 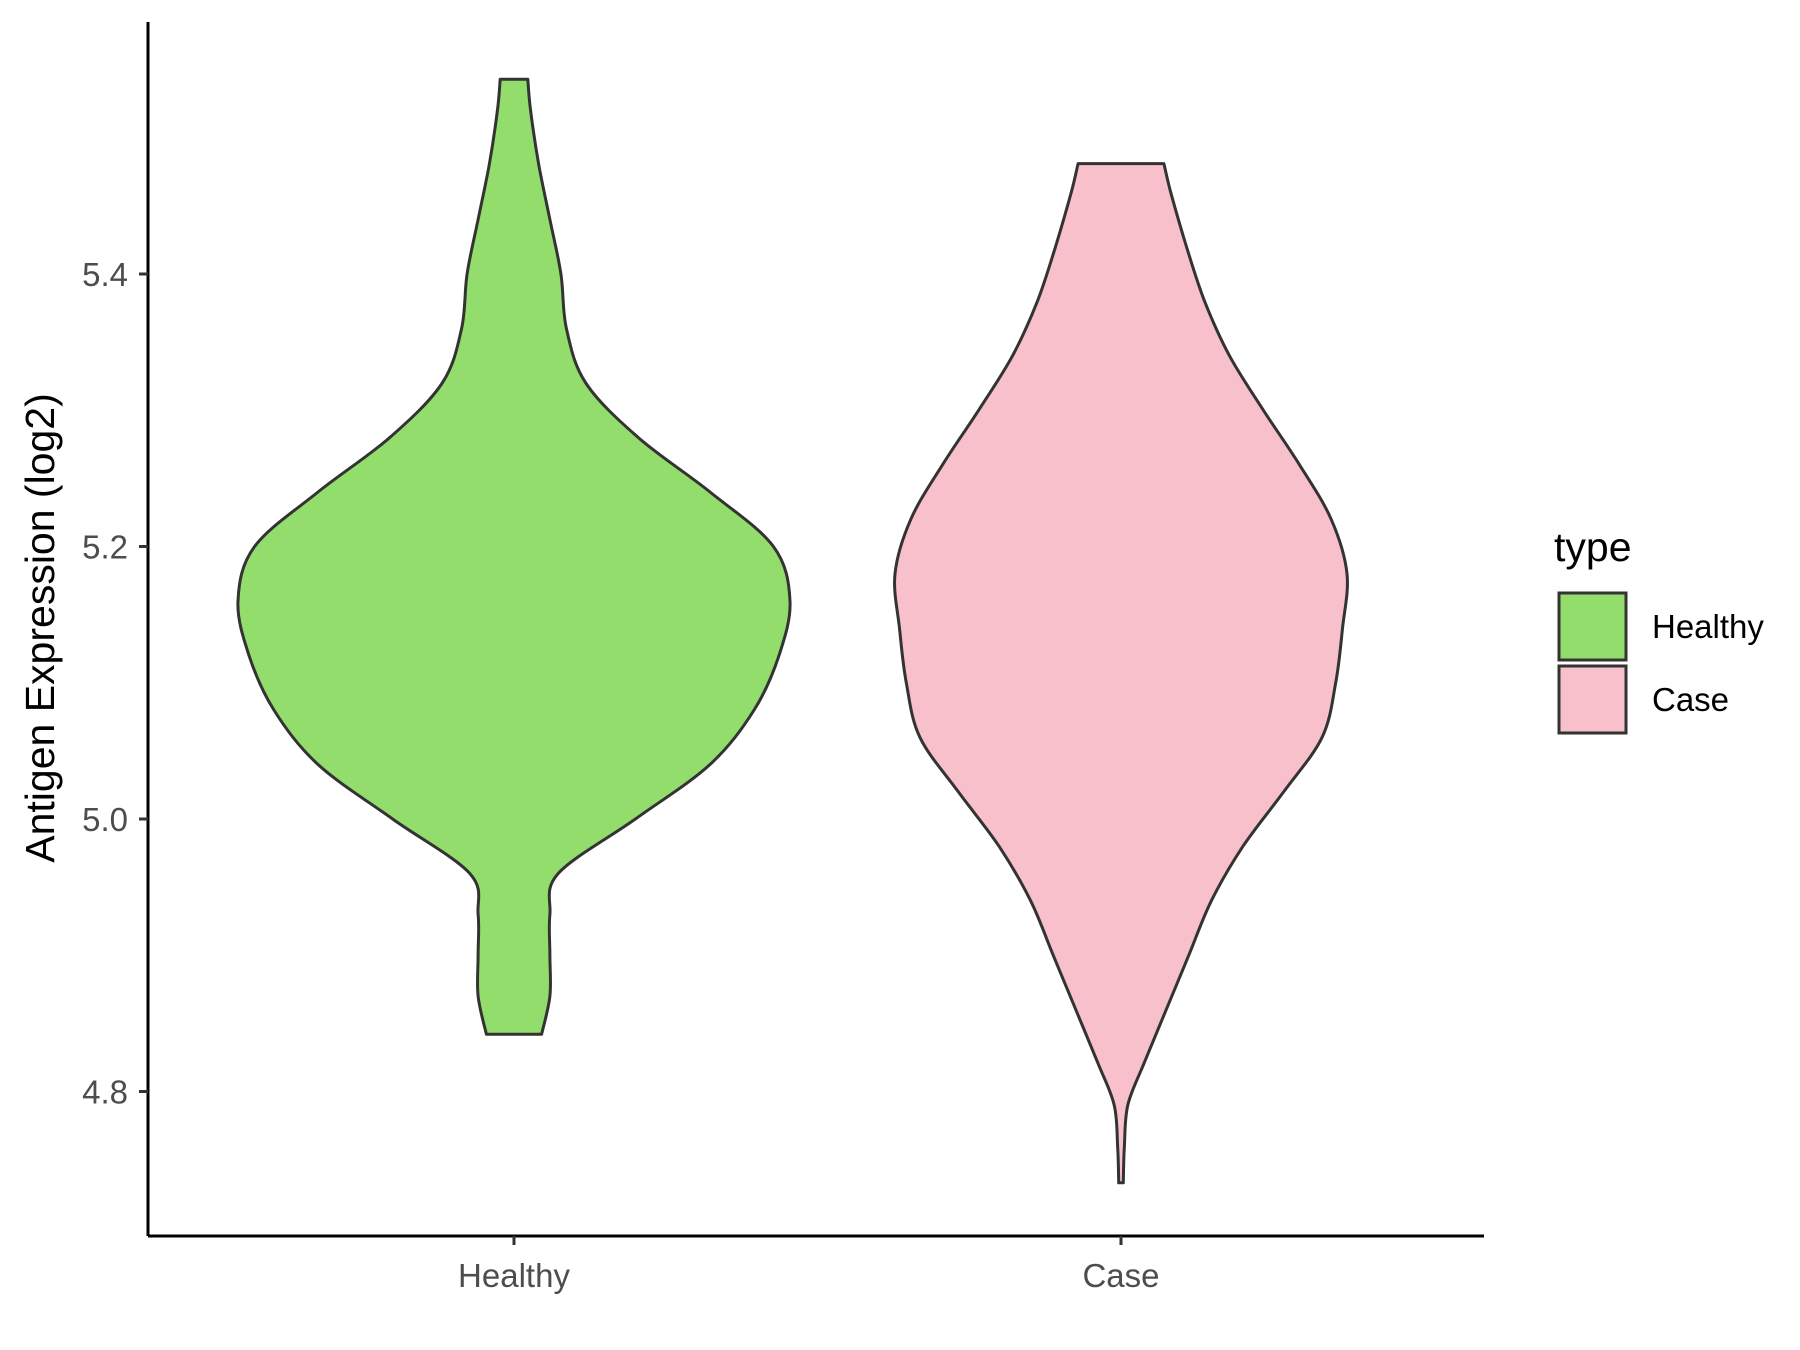 I want to click on legend-title: type, so click(x=1593, y=547).